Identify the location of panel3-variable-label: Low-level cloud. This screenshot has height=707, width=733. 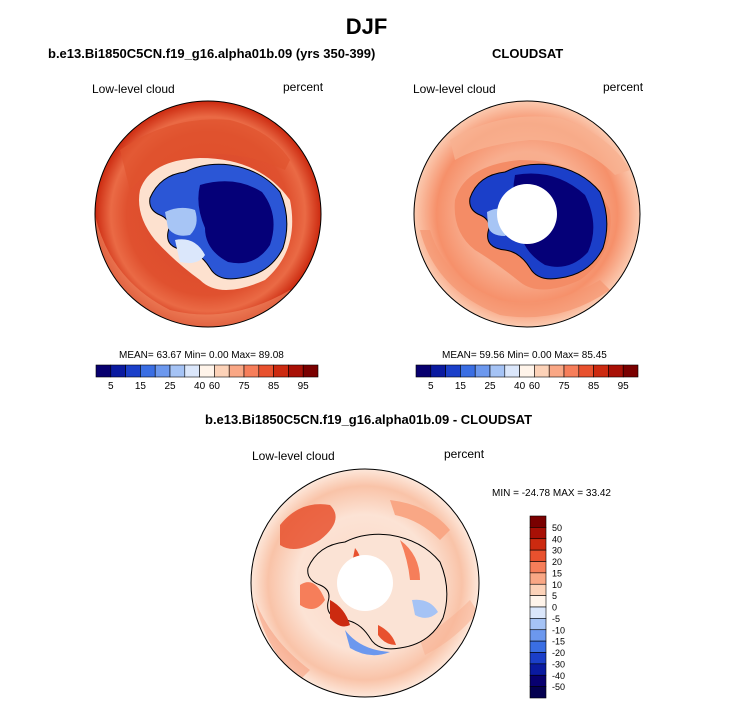
(293, 456).